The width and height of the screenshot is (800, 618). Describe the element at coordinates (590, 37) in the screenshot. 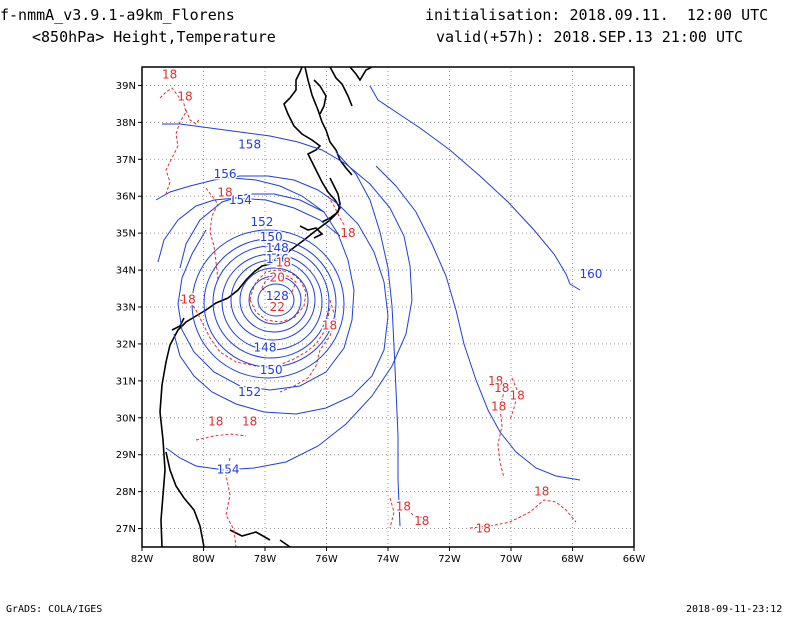

I see `valid-time: valid(+57h): 2018.SEP.13 21:00 UTC` at that location.